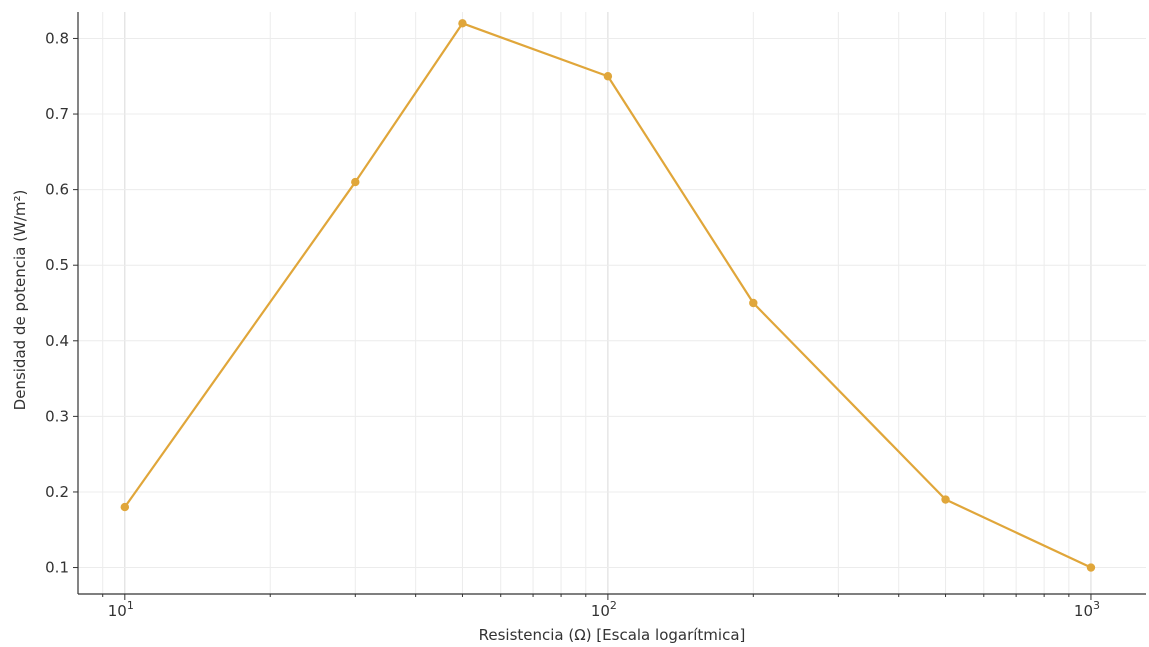 This screenshot has height=647, width=1149. I want to click on y-tick-label: 0.1, so click(57, 568).